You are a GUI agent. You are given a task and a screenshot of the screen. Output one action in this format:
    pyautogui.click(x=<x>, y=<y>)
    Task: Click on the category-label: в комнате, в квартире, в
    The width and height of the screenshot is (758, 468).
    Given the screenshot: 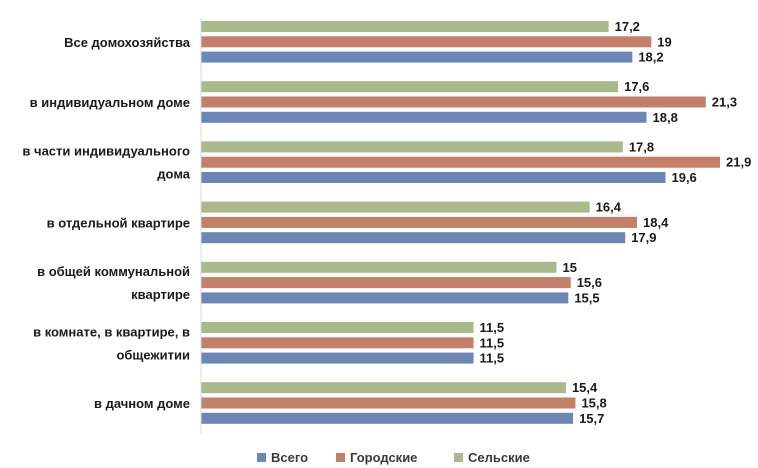 What is the action you would take?
    pyautogui.click(x=111, y=331)
    